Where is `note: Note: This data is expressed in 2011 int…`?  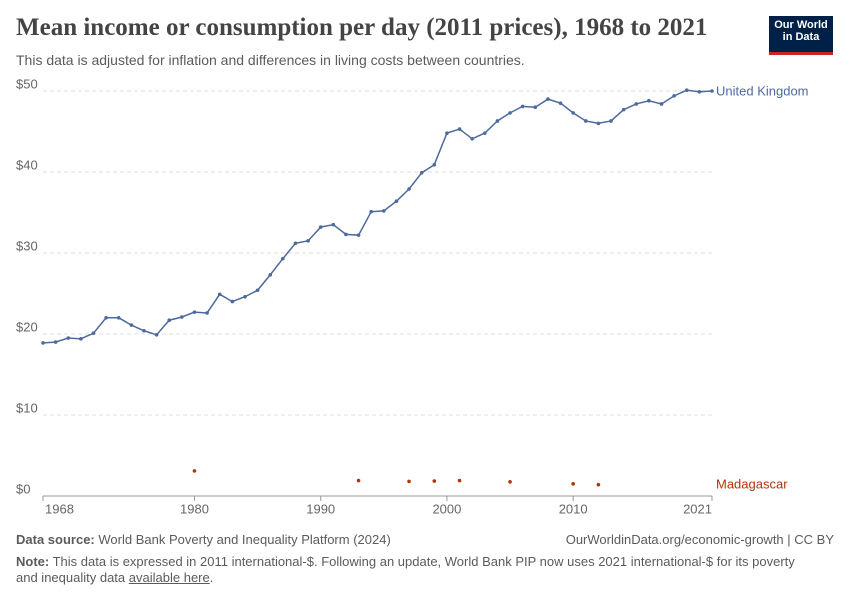
note: Note: This data is expressed in 2011 int… is located at coordinates (416, 570).